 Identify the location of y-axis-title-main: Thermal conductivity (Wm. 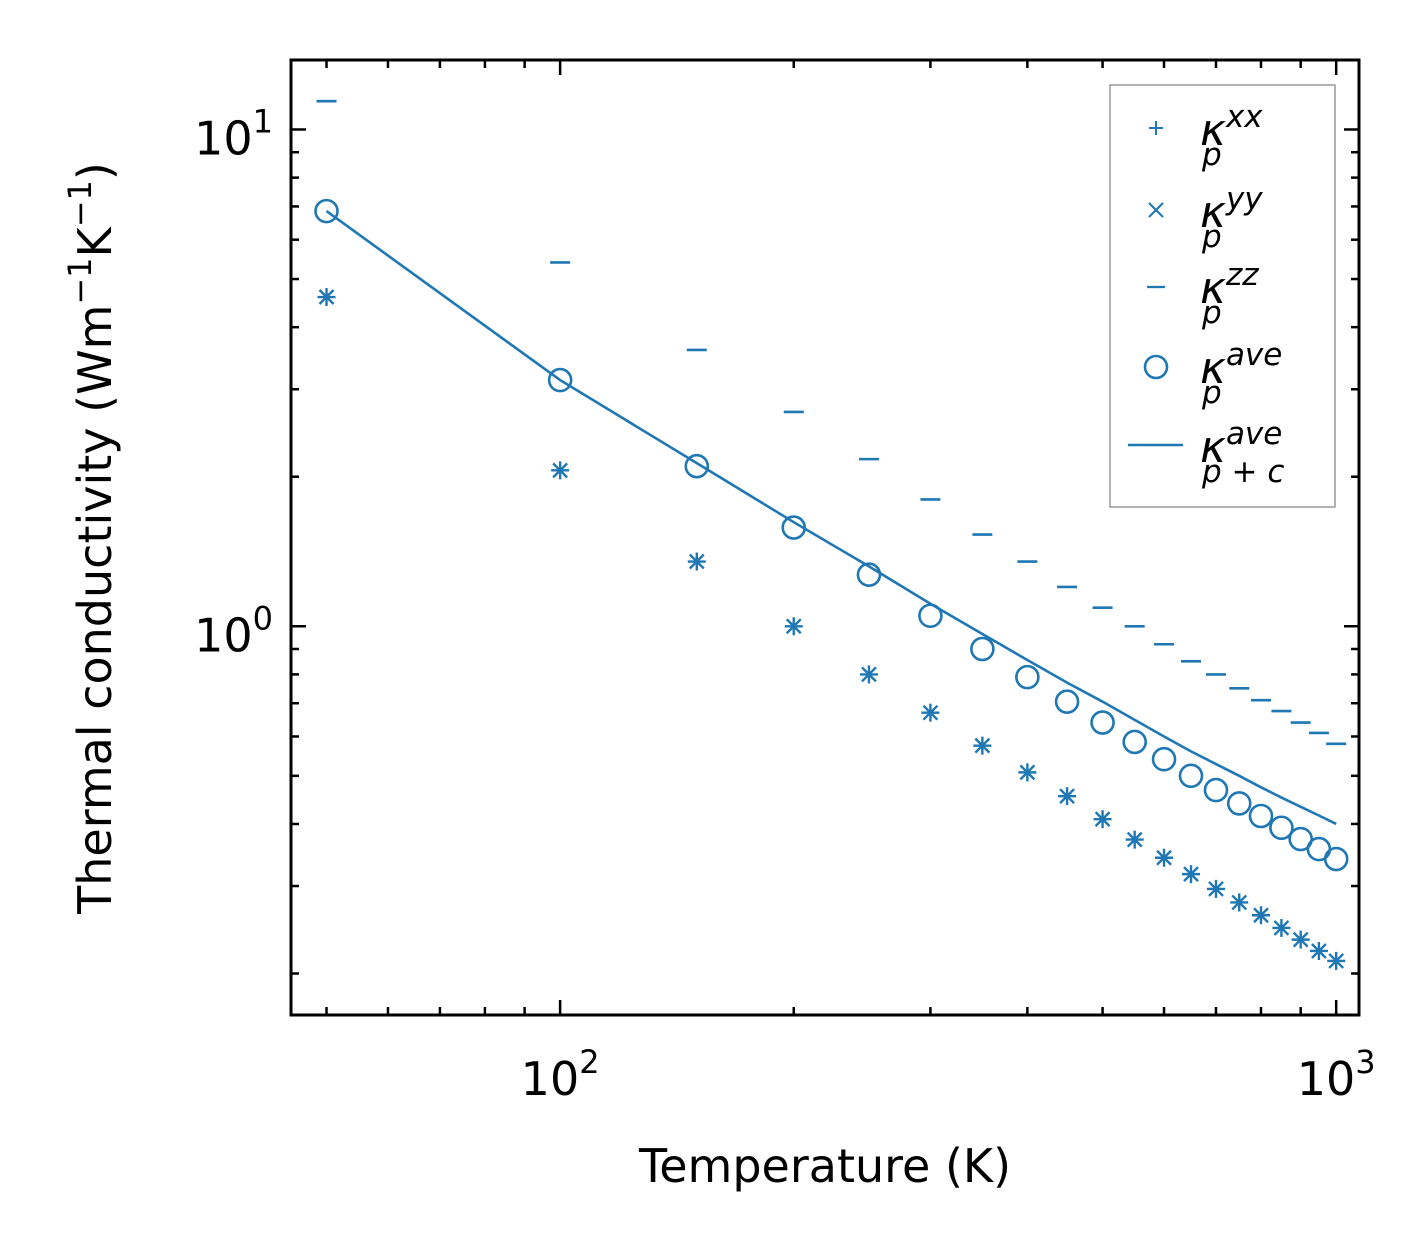
(95, 610).